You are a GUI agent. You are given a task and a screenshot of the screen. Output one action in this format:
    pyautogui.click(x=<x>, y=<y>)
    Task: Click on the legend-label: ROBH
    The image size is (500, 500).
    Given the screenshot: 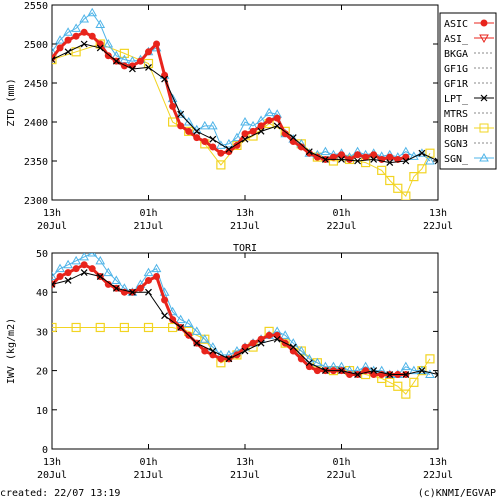 What is the action you would take?
    pyautogui.click(x=456, y=129)
    